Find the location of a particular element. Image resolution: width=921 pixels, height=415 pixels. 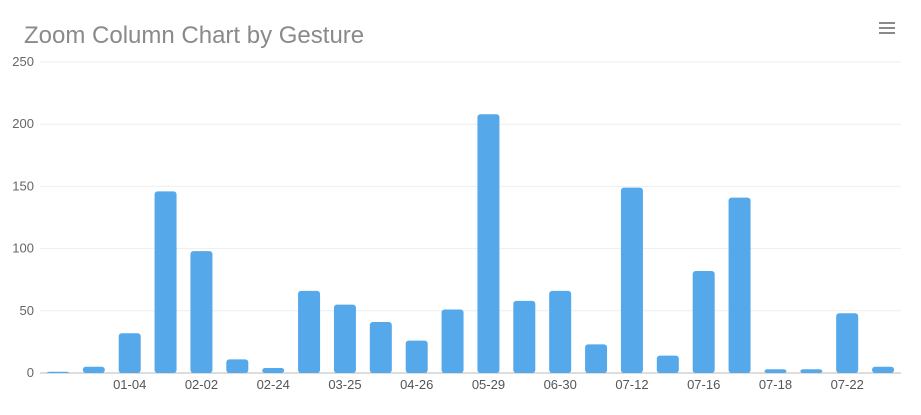

y-tick-label: 100 is located at coordinates (23, 248).